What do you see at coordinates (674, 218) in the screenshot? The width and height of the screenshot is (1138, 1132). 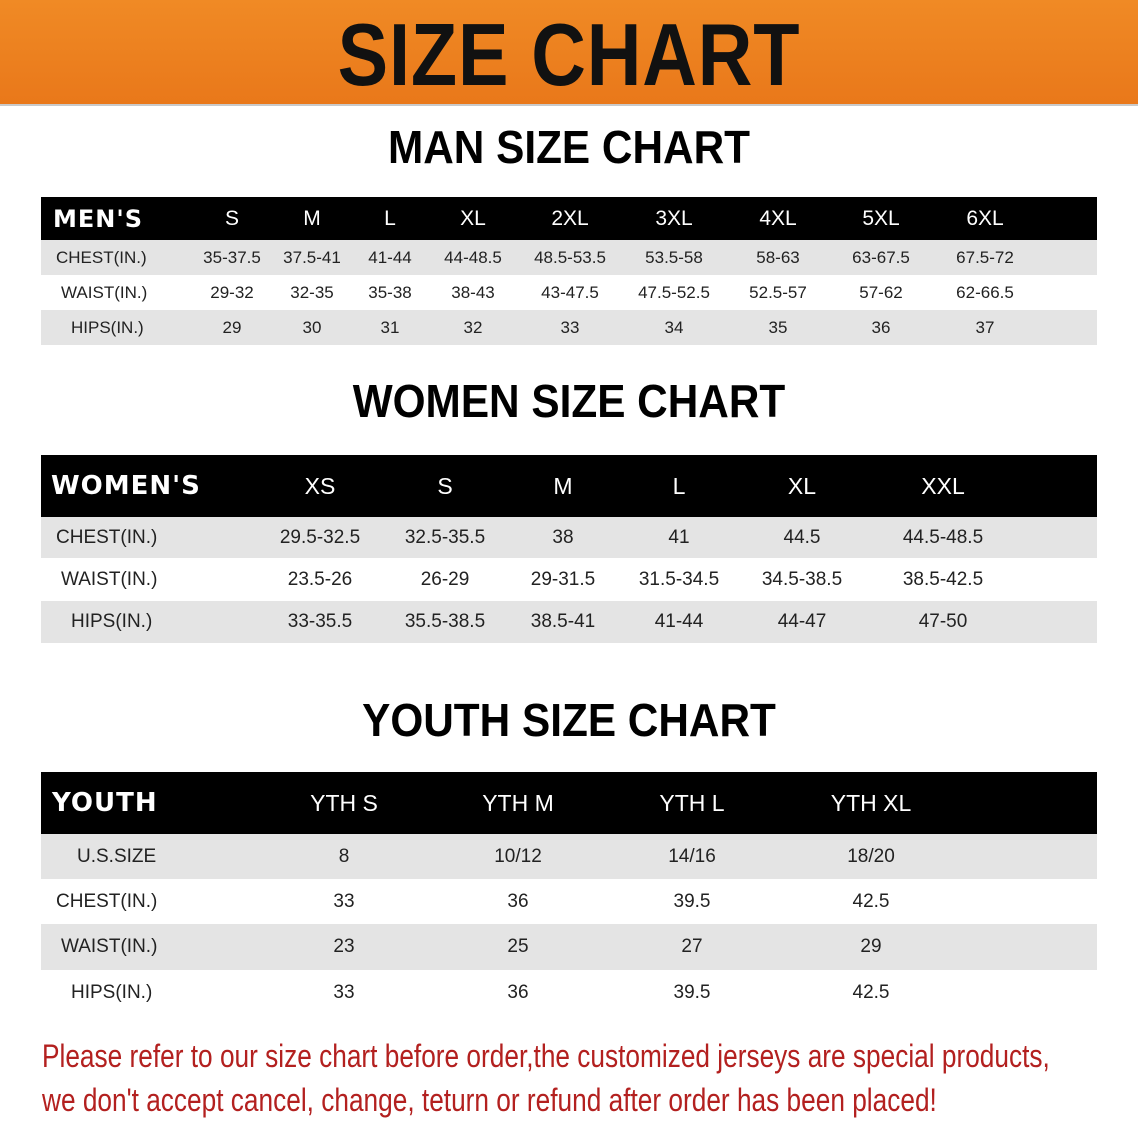 I see `size-header-cell: 3XL` at bounding box center [674, 218].